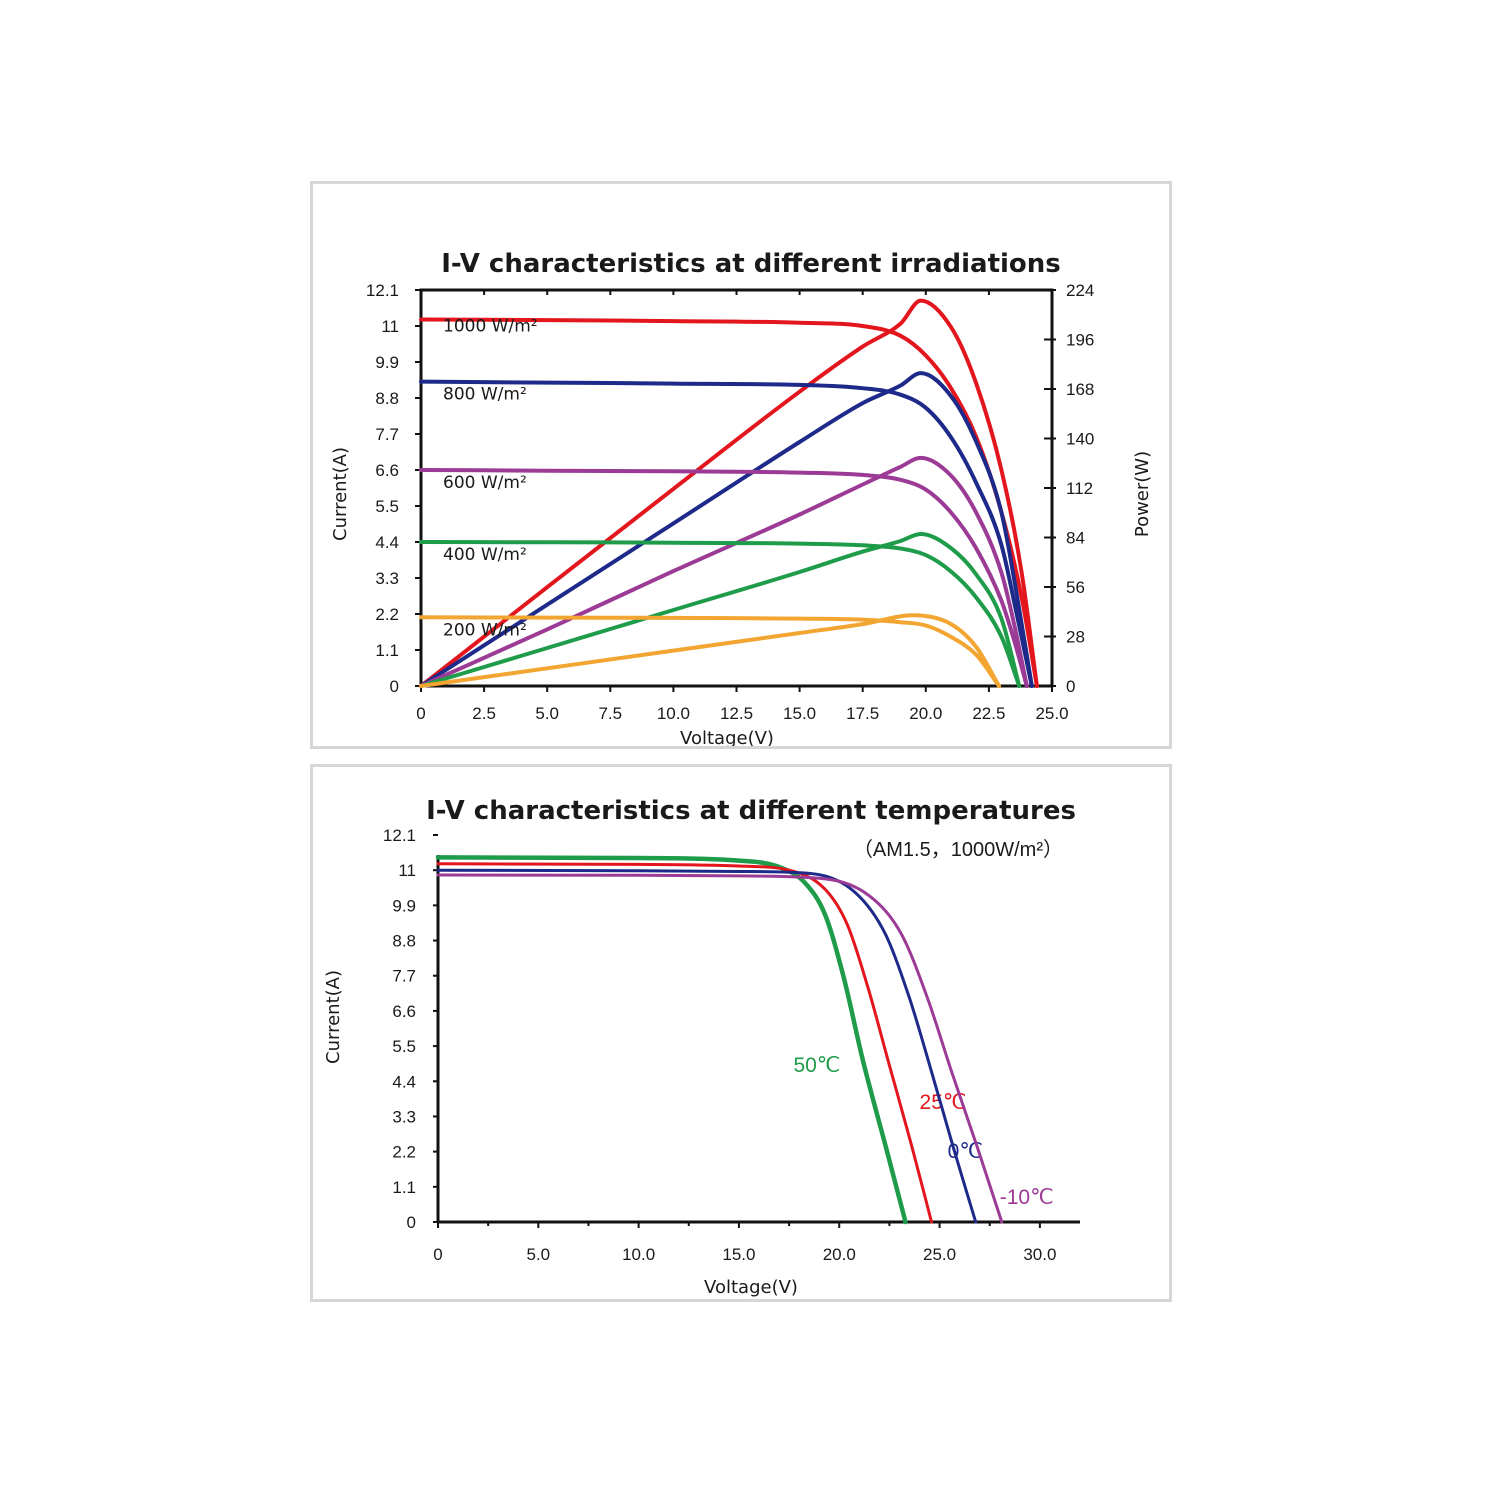  What do you see at coordinates (1080, 290) in the screenshot?
I see `y2-tick-label: 224` at bounding box center [1080, 290].